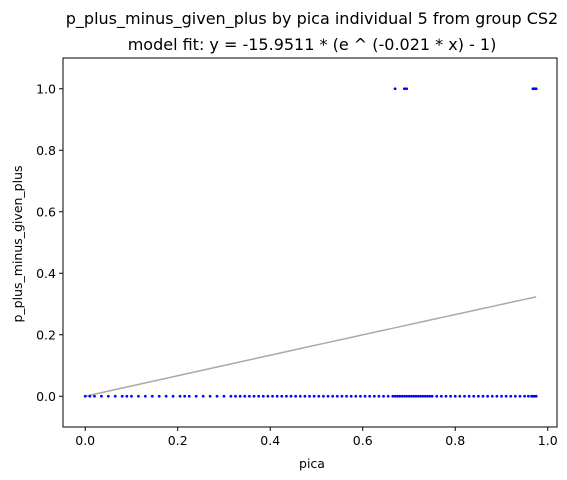  Describe the element at coordinates (312, 463) in the screenshot. I see `x-axis-label: pica` at that location.